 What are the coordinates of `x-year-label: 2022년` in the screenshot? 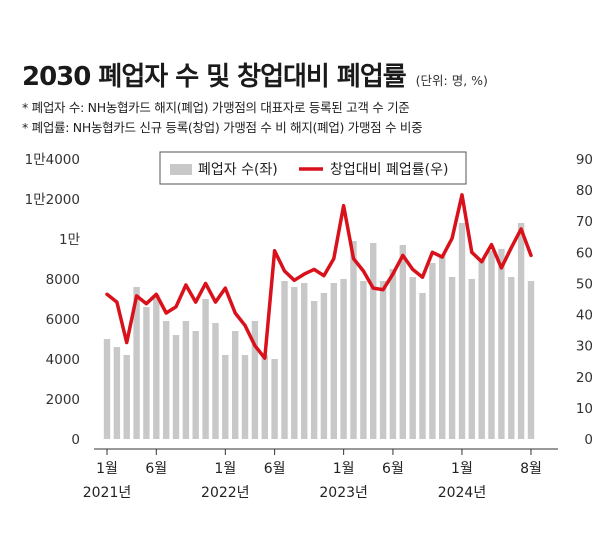 It's located at (225, 493).